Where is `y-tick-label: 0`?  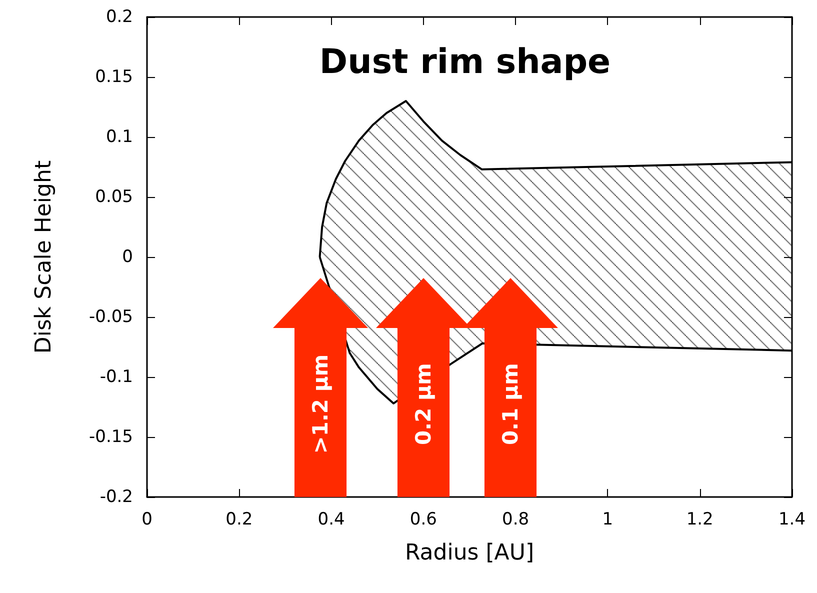
y-tick-label: 0 is located at coordinates (127, 257).